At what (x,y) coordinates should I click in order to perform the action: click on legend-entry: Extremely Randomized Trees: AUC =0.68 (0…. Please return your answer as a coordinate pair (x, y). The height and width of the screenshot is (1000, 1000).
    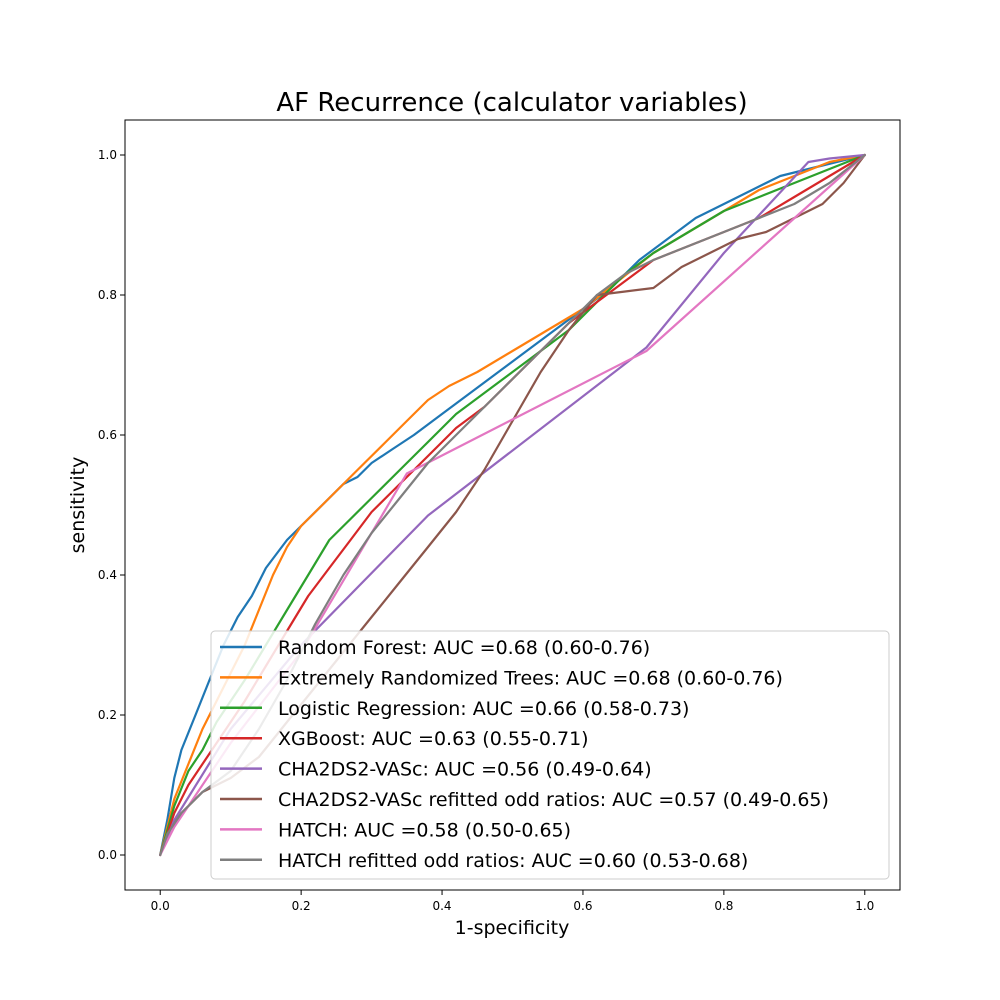
    Looking at the image, I should click on (530, 678).